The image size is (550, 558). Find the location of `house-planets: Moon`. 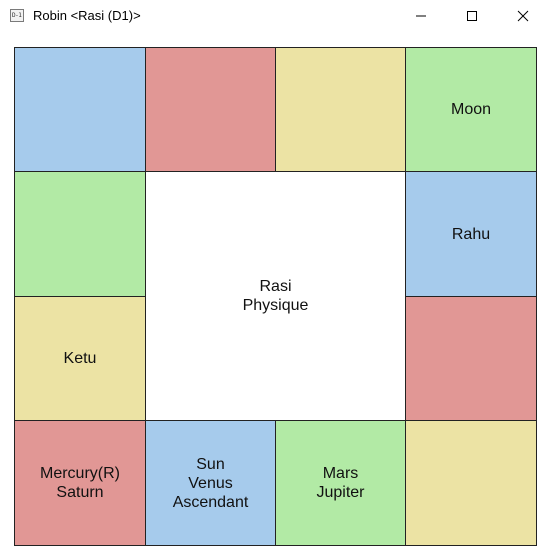

house-planets: Moon is located at coordinates (471, 109).